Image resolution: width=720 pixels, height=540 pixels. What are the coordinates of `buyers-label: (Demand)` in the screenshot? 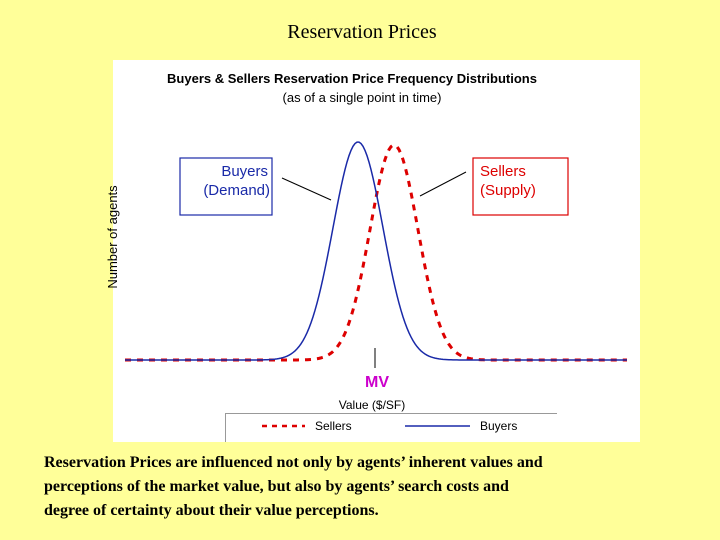 It's located at (236, 190).